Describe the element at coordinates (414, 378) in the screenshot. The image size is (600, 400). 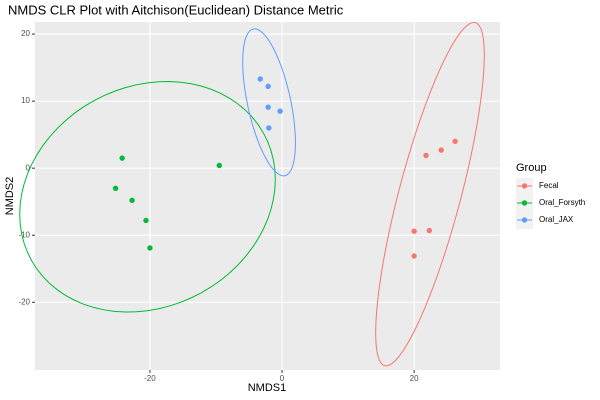
I see `x-tick-label: 20` at that location.